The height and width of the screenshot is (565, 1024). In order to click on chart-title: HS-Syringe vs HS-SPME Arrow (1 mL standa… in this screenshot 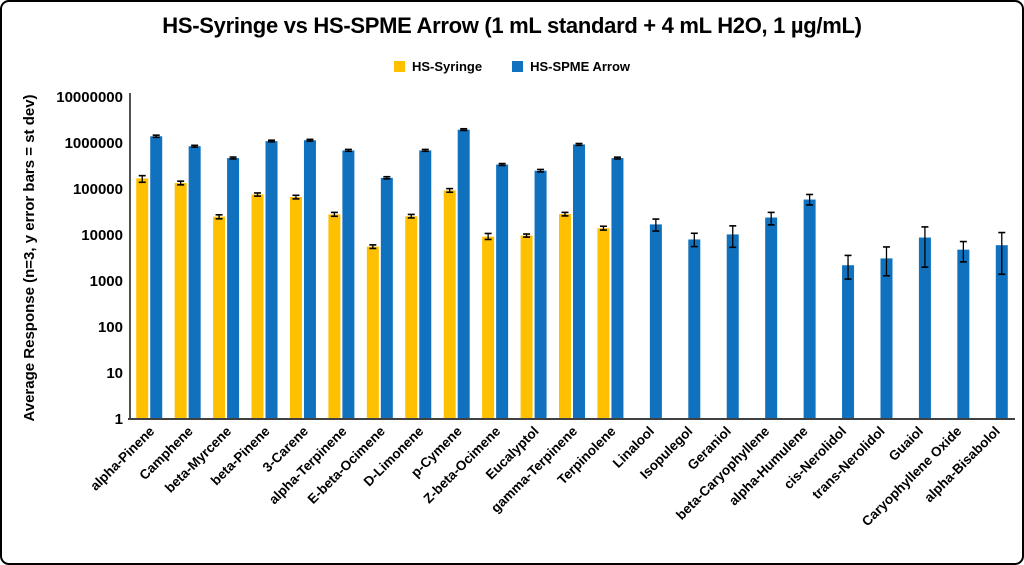, I will do `click(512, 25)`.